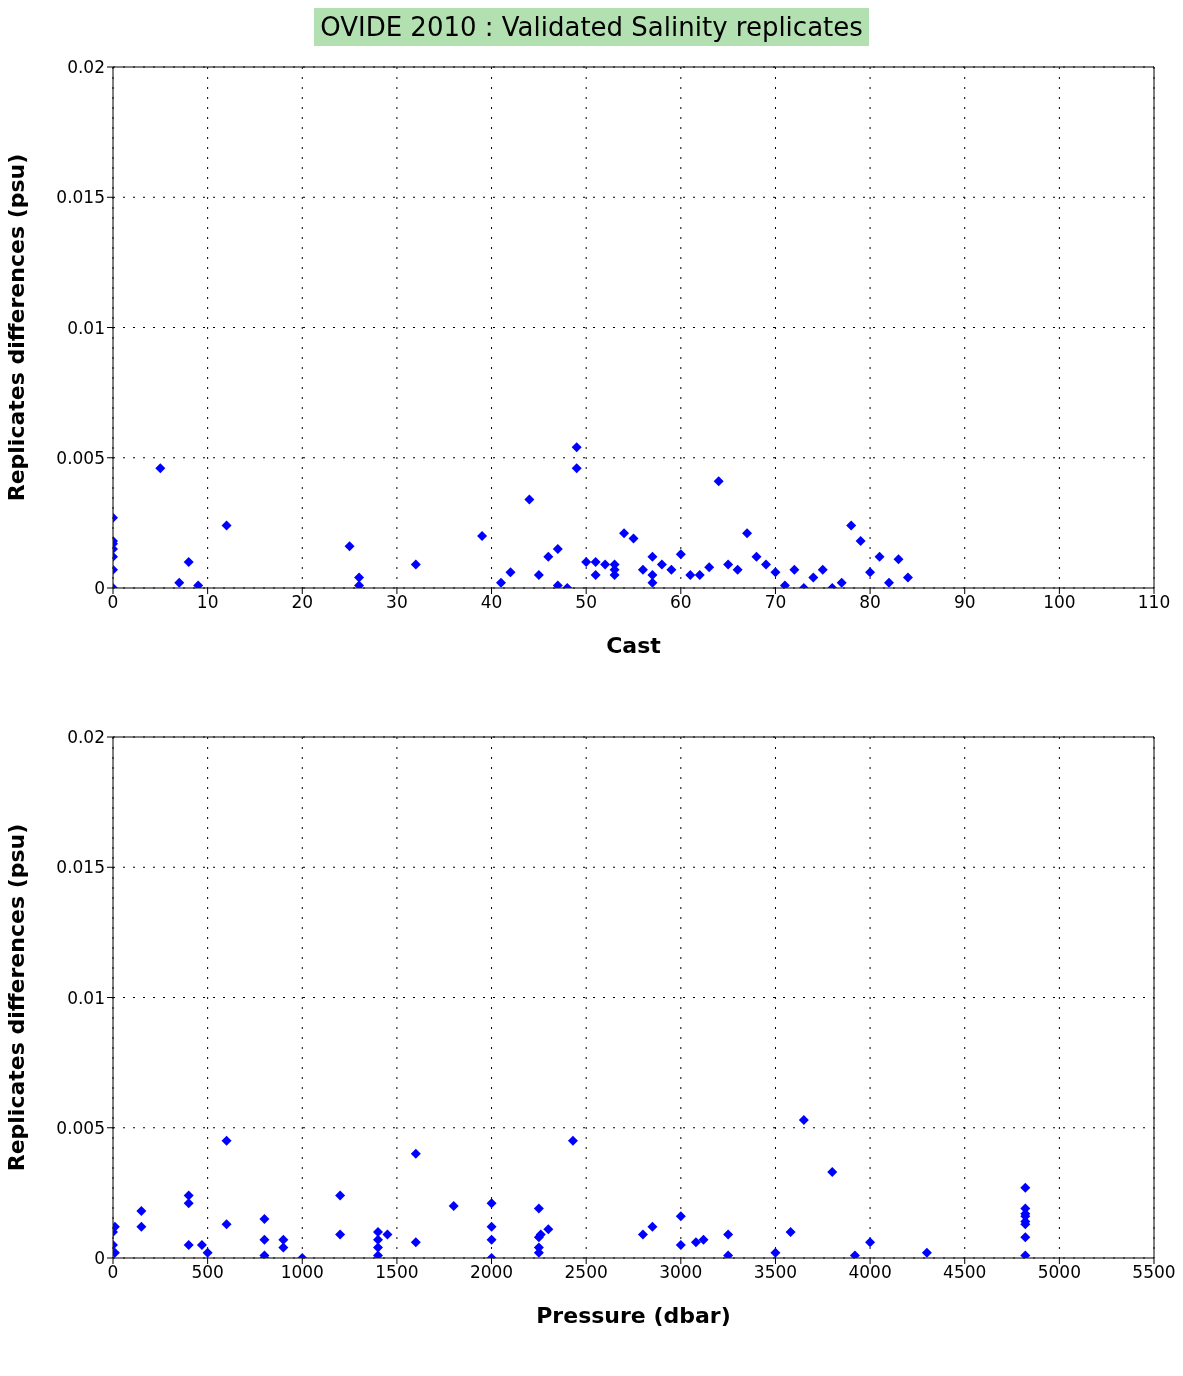 The image size is (1183, 1376). I want to click on x-tick-label: 3000, so click(681, 1272).